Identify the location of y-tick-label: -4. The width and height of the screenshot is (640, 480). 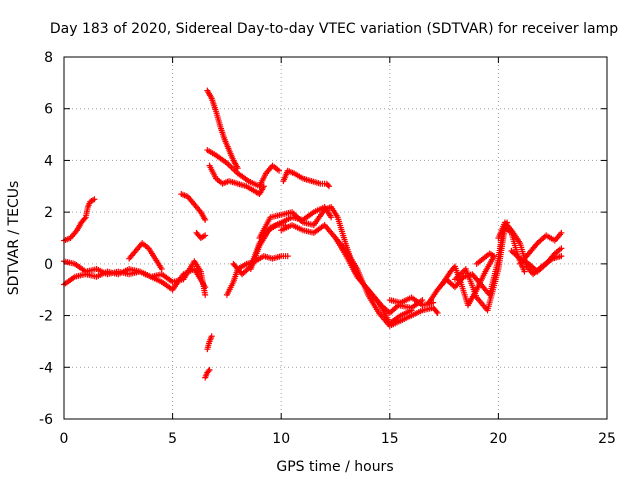
(46, 368).